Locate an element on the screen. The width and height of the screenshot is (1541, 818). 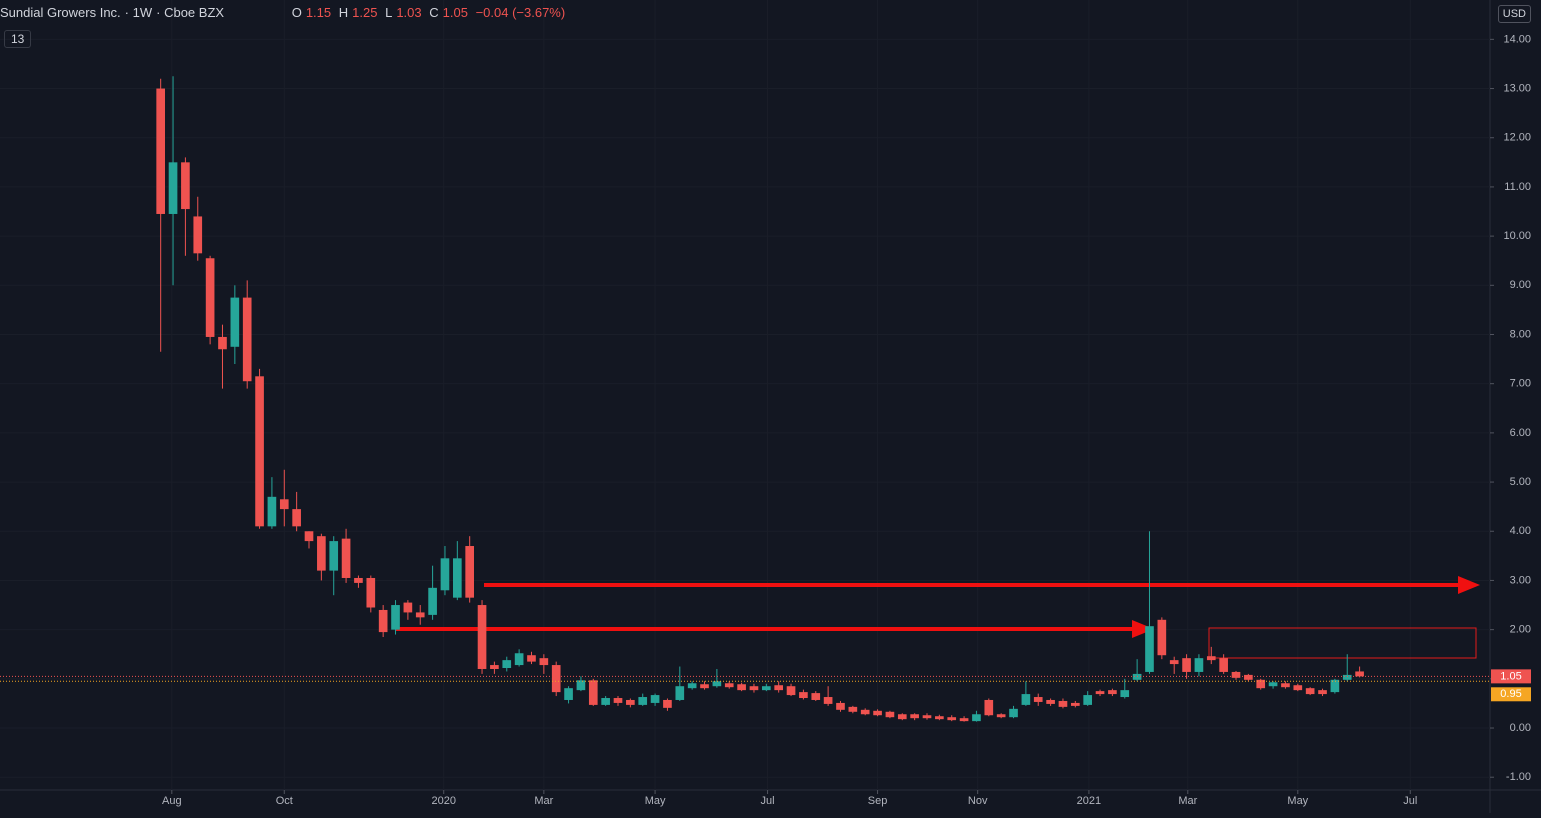
ohlc-value: 1.25 is located at coordinates (365, 12).